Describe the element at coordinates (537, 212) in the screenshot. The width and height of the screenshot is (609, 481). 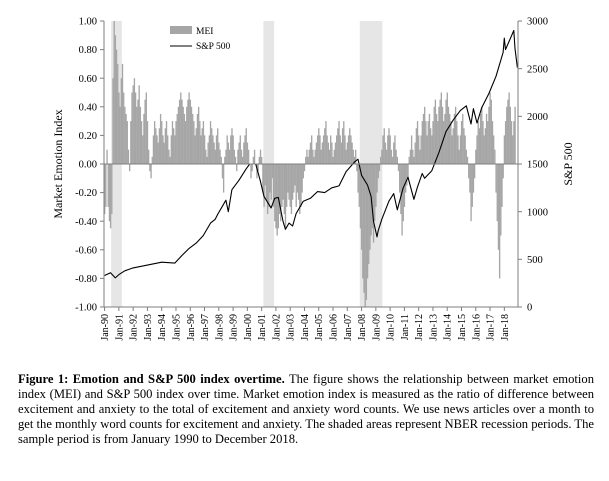
I see `right-tick-label: 1000` at that location.